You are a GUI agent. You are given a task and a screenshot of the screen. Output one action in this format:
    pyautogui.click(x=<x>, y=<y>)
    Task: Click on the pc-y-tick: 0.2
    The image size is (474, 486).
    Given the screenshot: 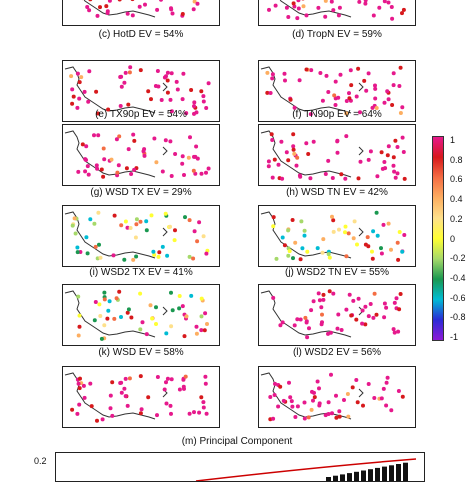 What is the action you would take?
    pyautogui.click(x=40, y=461)
    